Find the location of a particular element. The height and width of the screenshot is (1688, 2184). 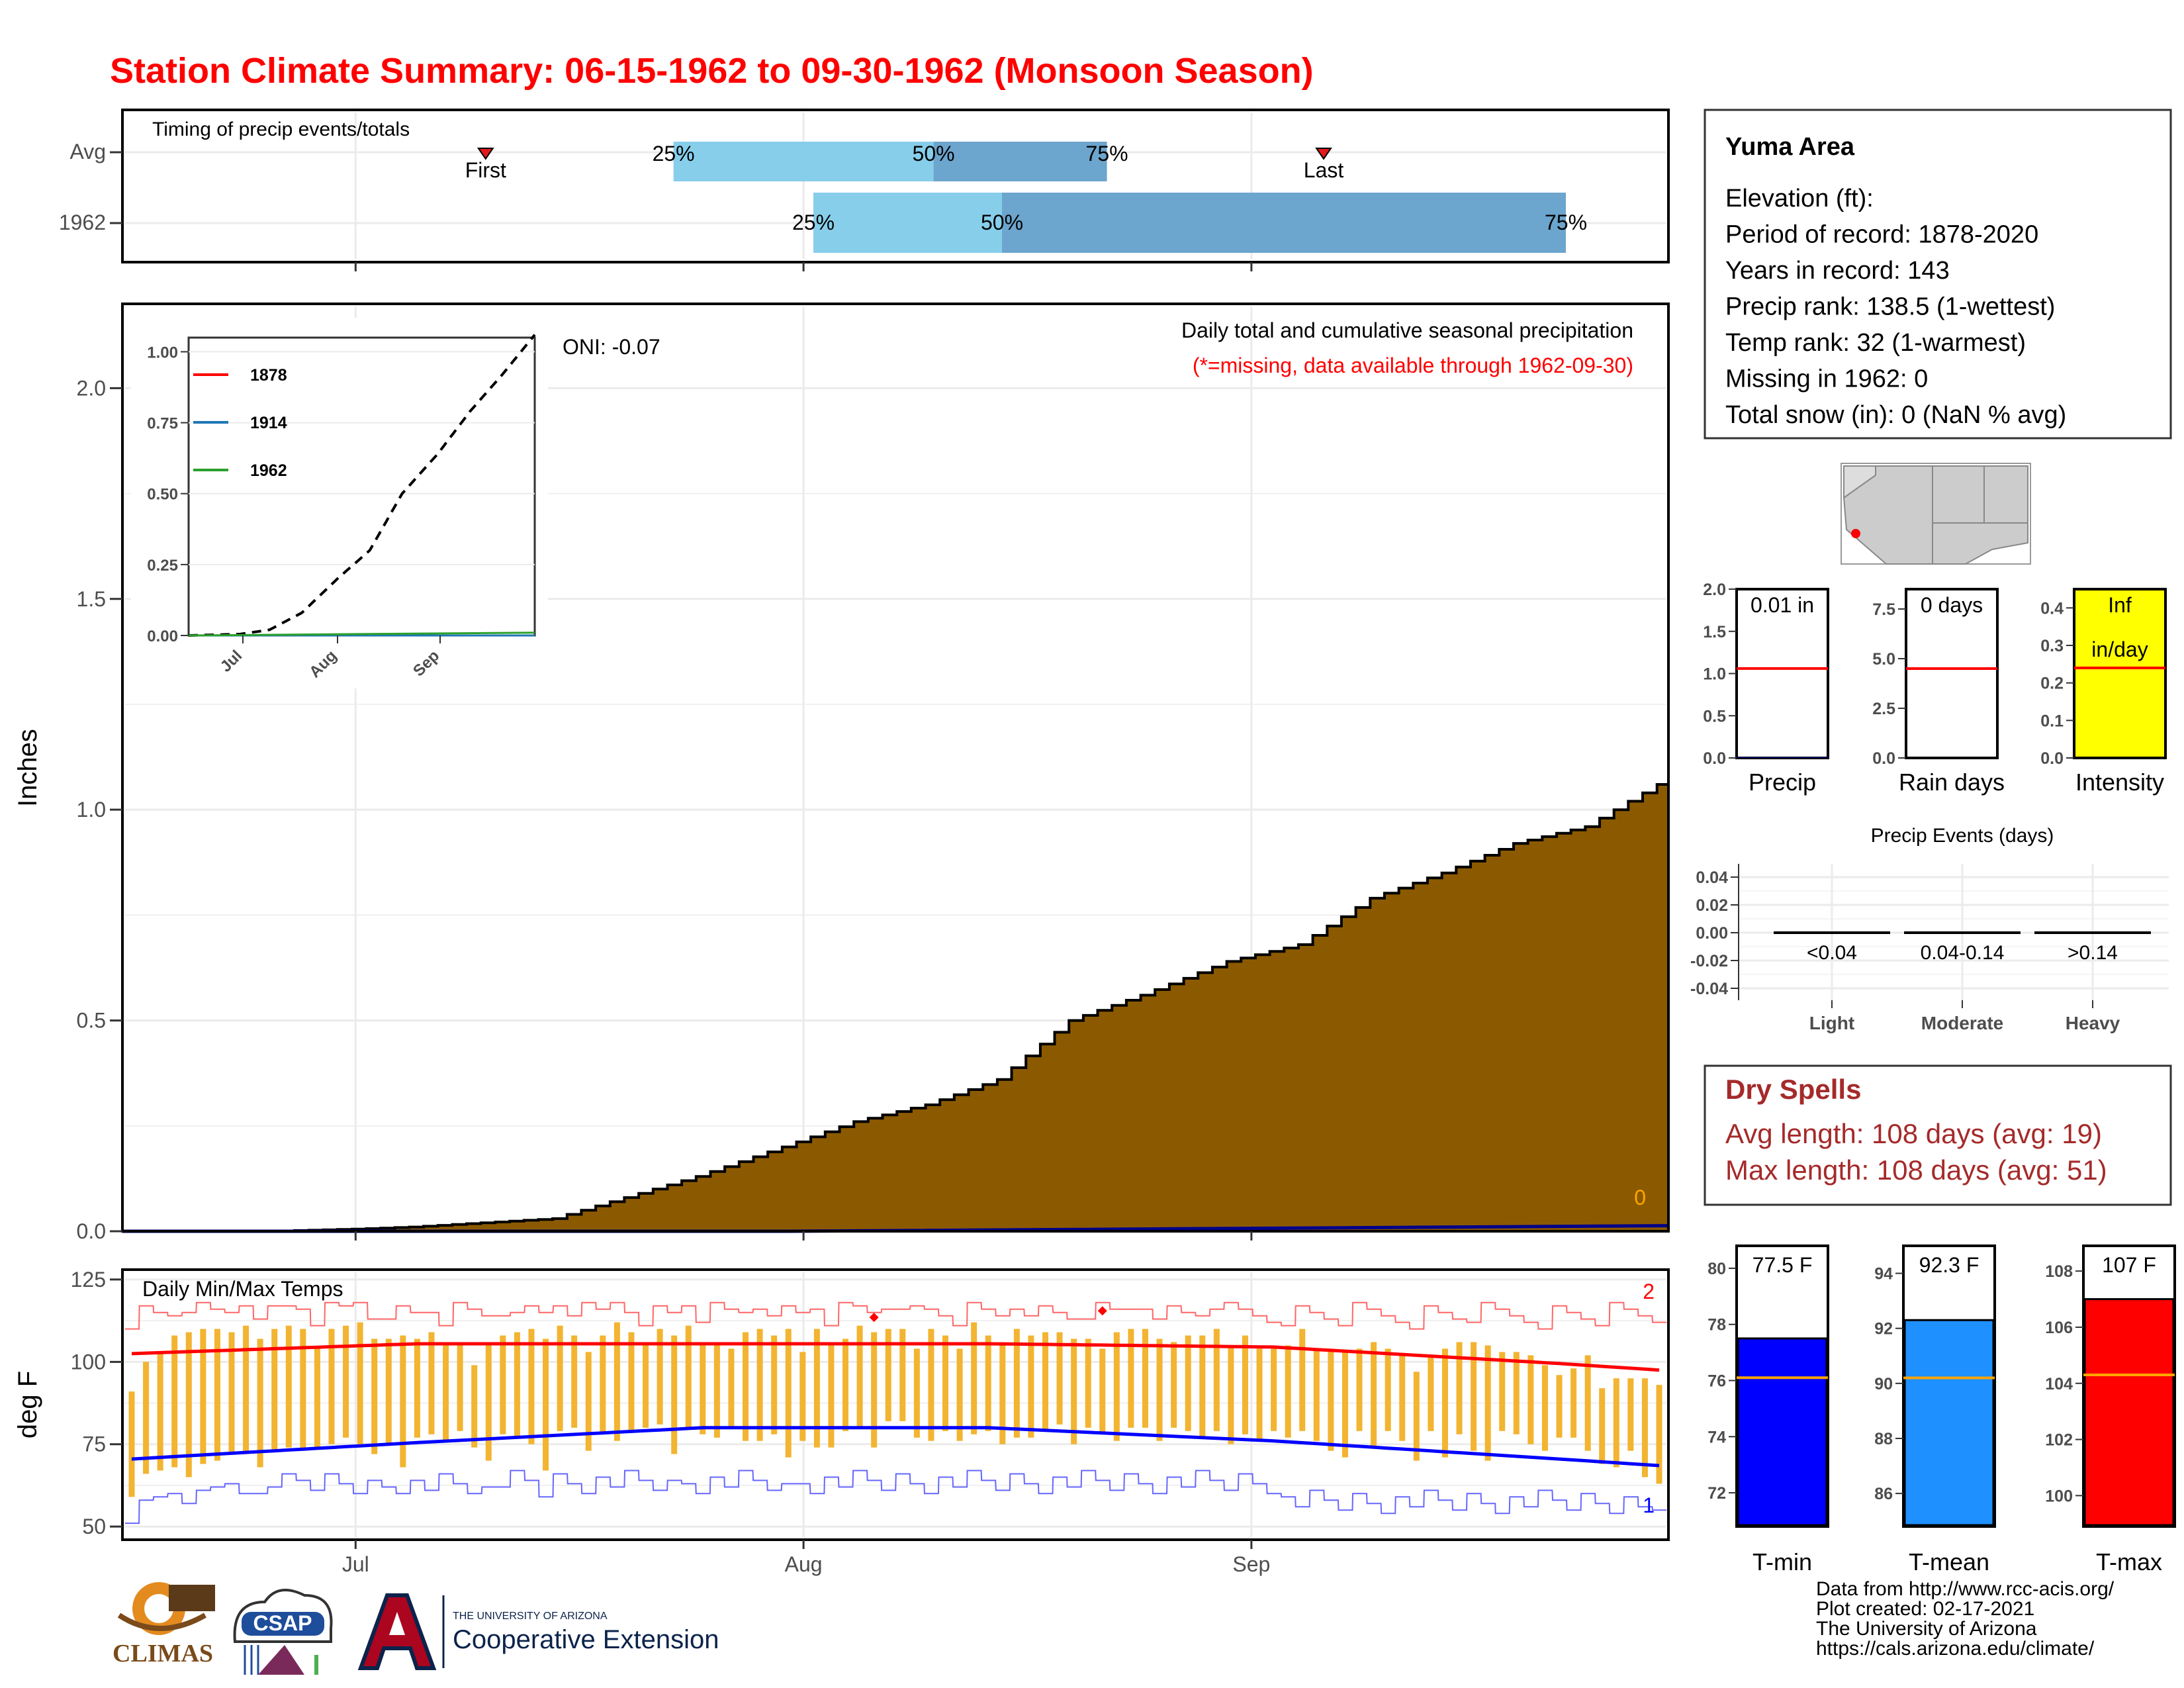

inset-y-tick: 0.75 is located at coordinates (162, 424).